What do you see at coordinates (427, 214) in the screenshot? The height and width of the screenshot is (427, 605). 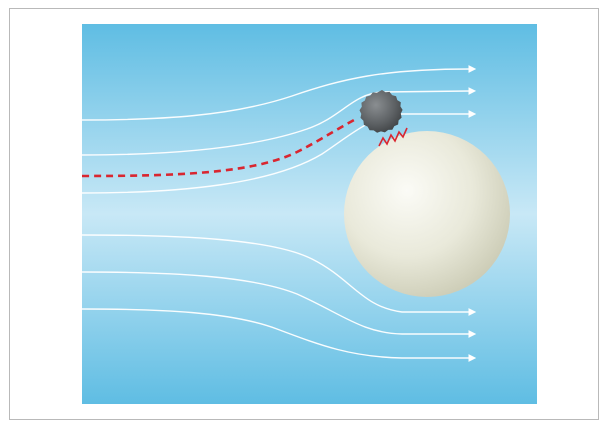 I see `collector-sphere` at bounding box center [427, 214].